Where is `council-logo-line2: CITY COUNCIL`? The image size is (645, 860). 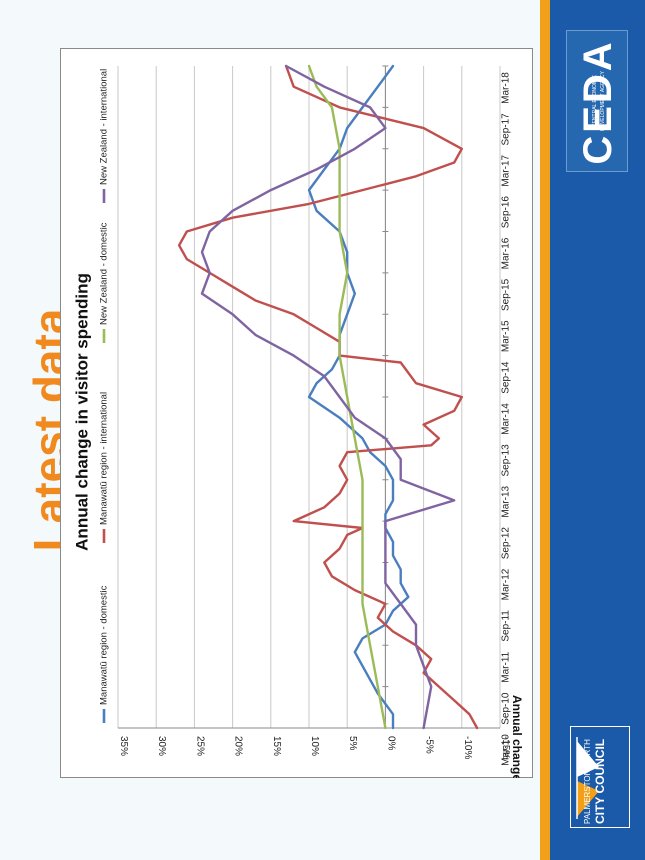 council-logo-line2: CITY COUNCIL is located at coordinates (600, 781).